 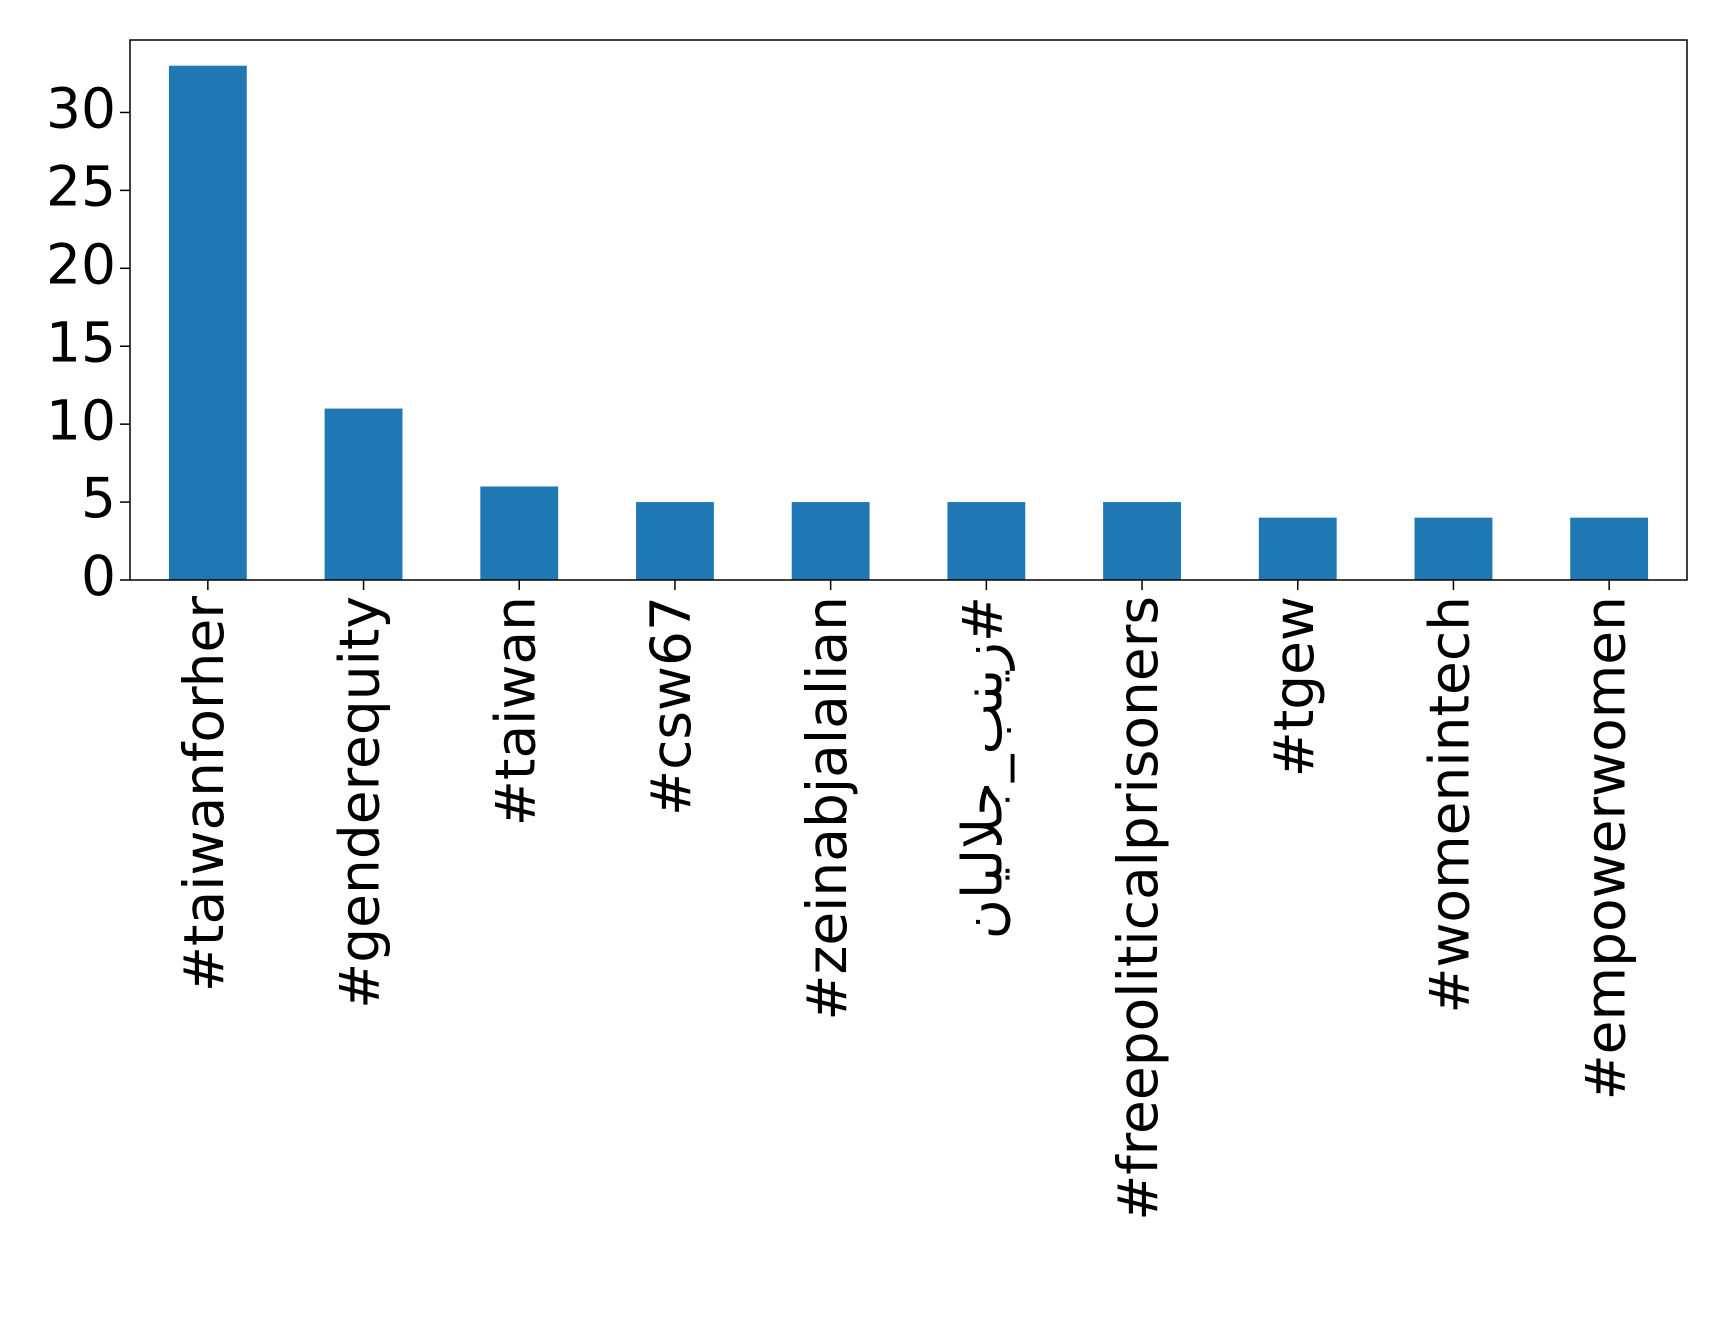 I want to click on y-tick-label: 30, so click(x=81, y=109).